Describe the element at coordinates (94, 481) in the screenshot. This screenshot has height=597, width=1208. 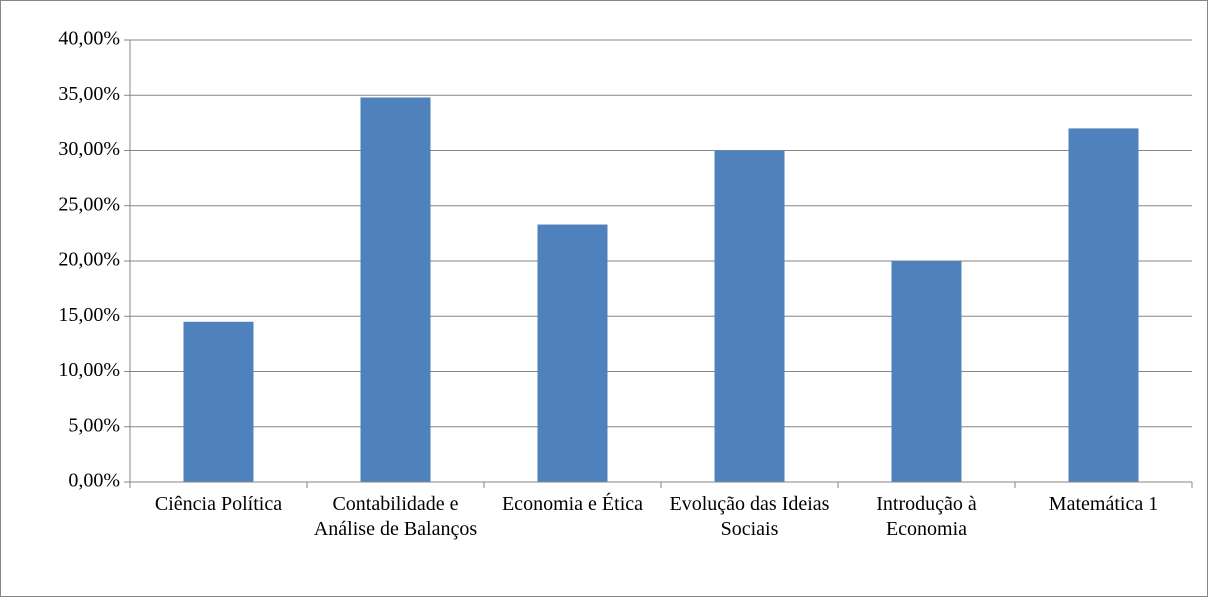
I see `y-tick-label: 0,00%` at that location.